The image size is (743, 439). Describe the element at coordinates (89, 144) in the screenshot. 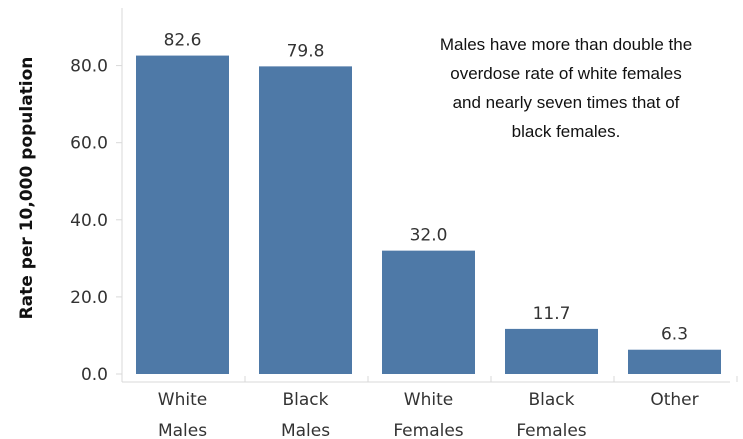

I see `y-tick-label: 60.0` at that location.